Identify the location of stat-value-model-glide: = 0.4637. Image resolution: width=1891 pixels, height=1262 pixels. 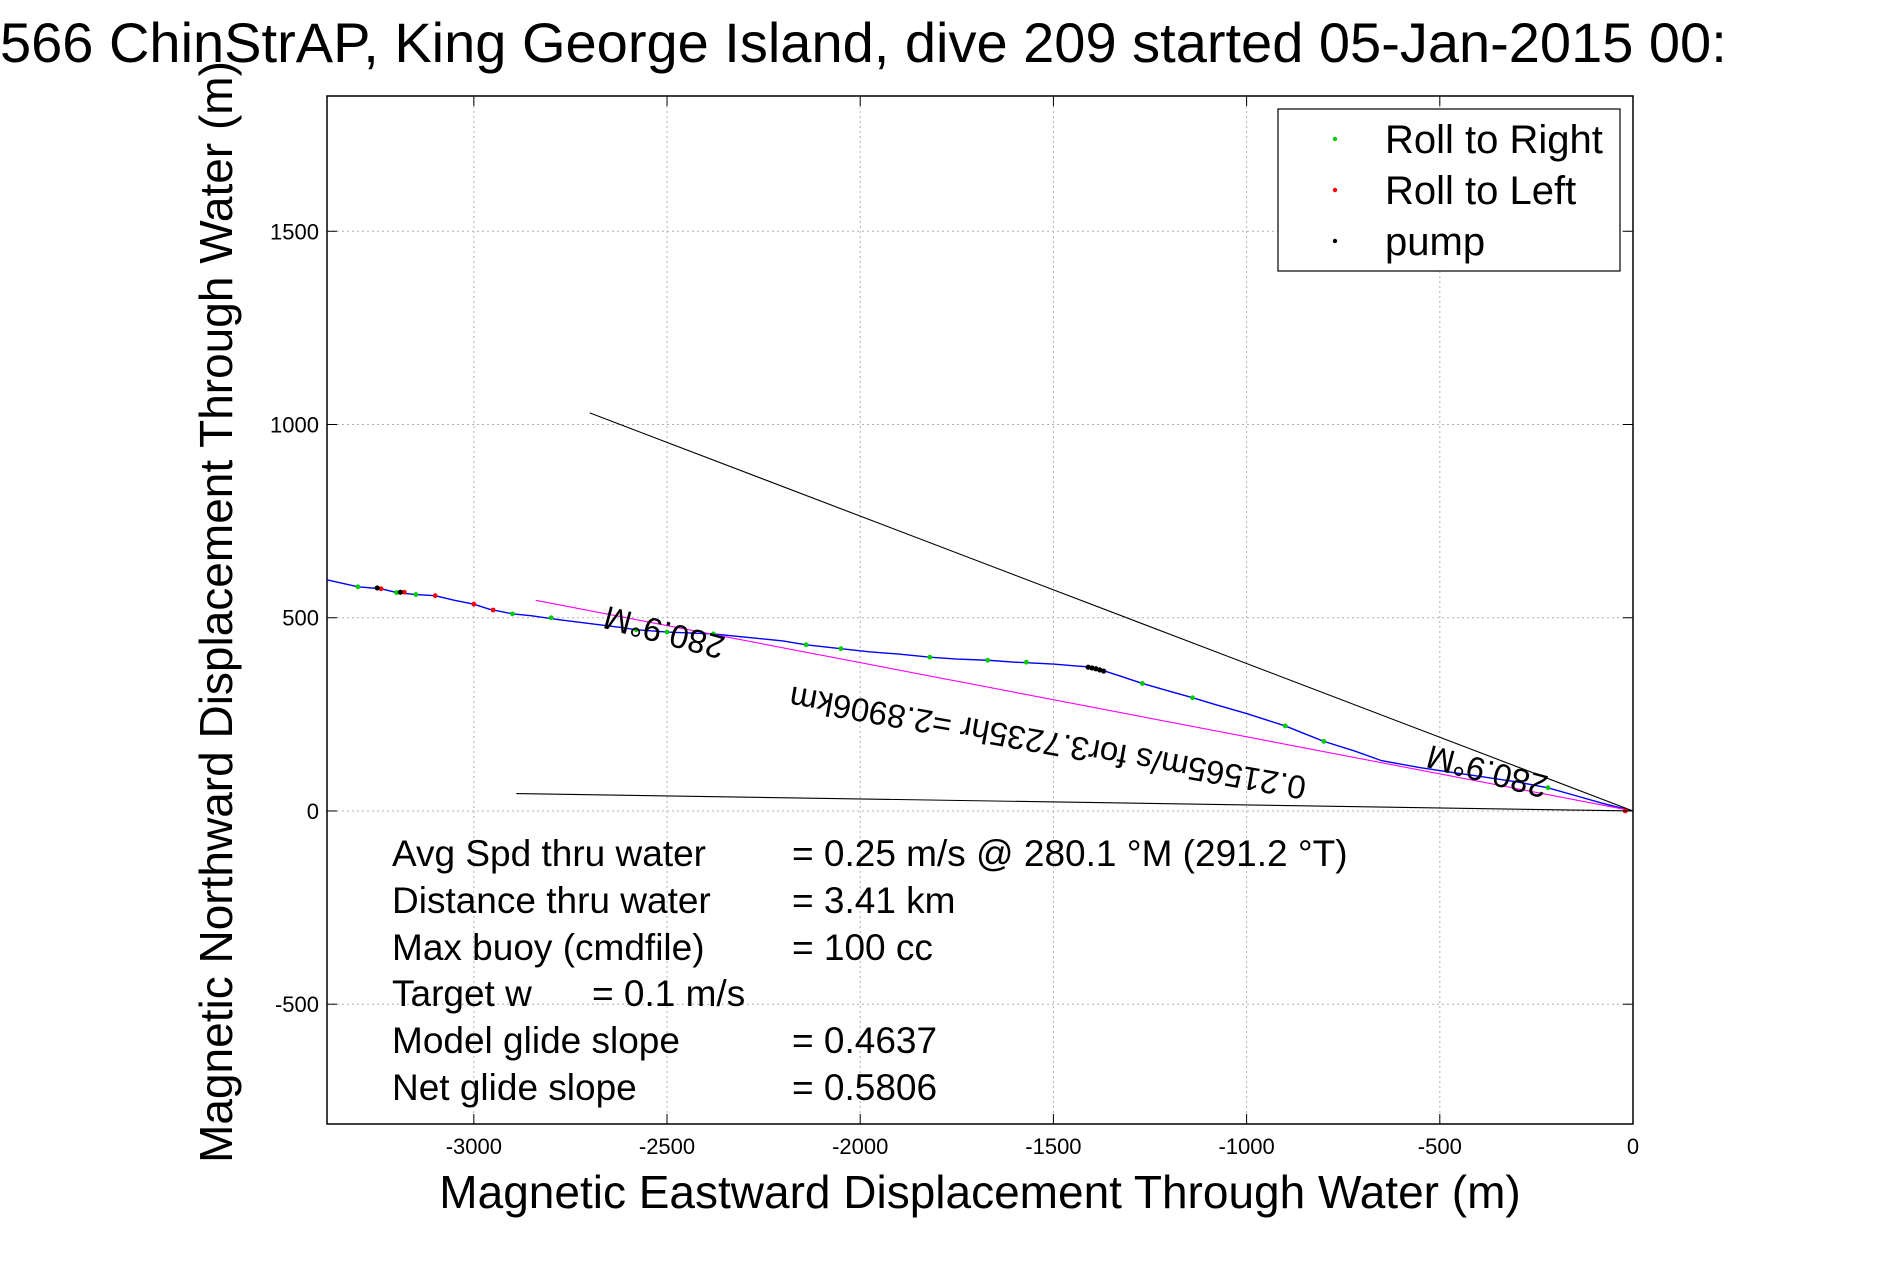
(864, 1040).